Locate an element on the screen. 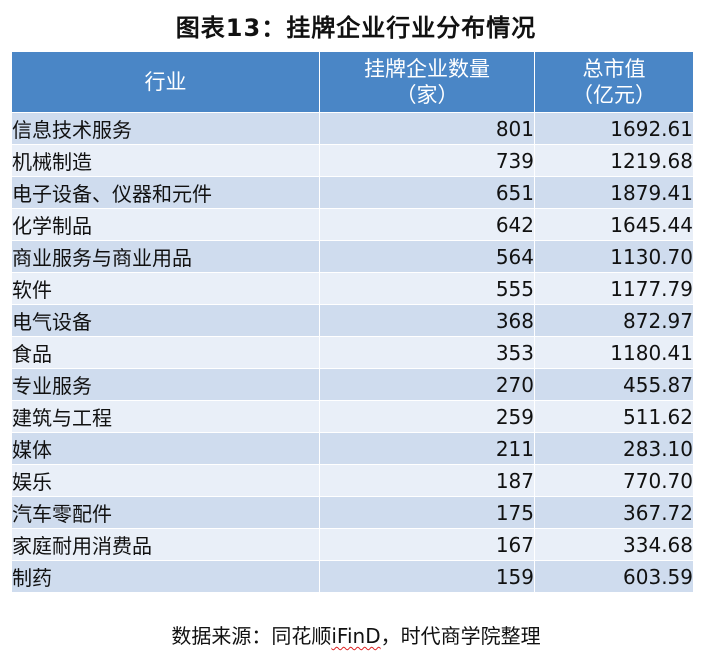  table-row: 食品 353 1180.41 is located at coordinates (352, 352).